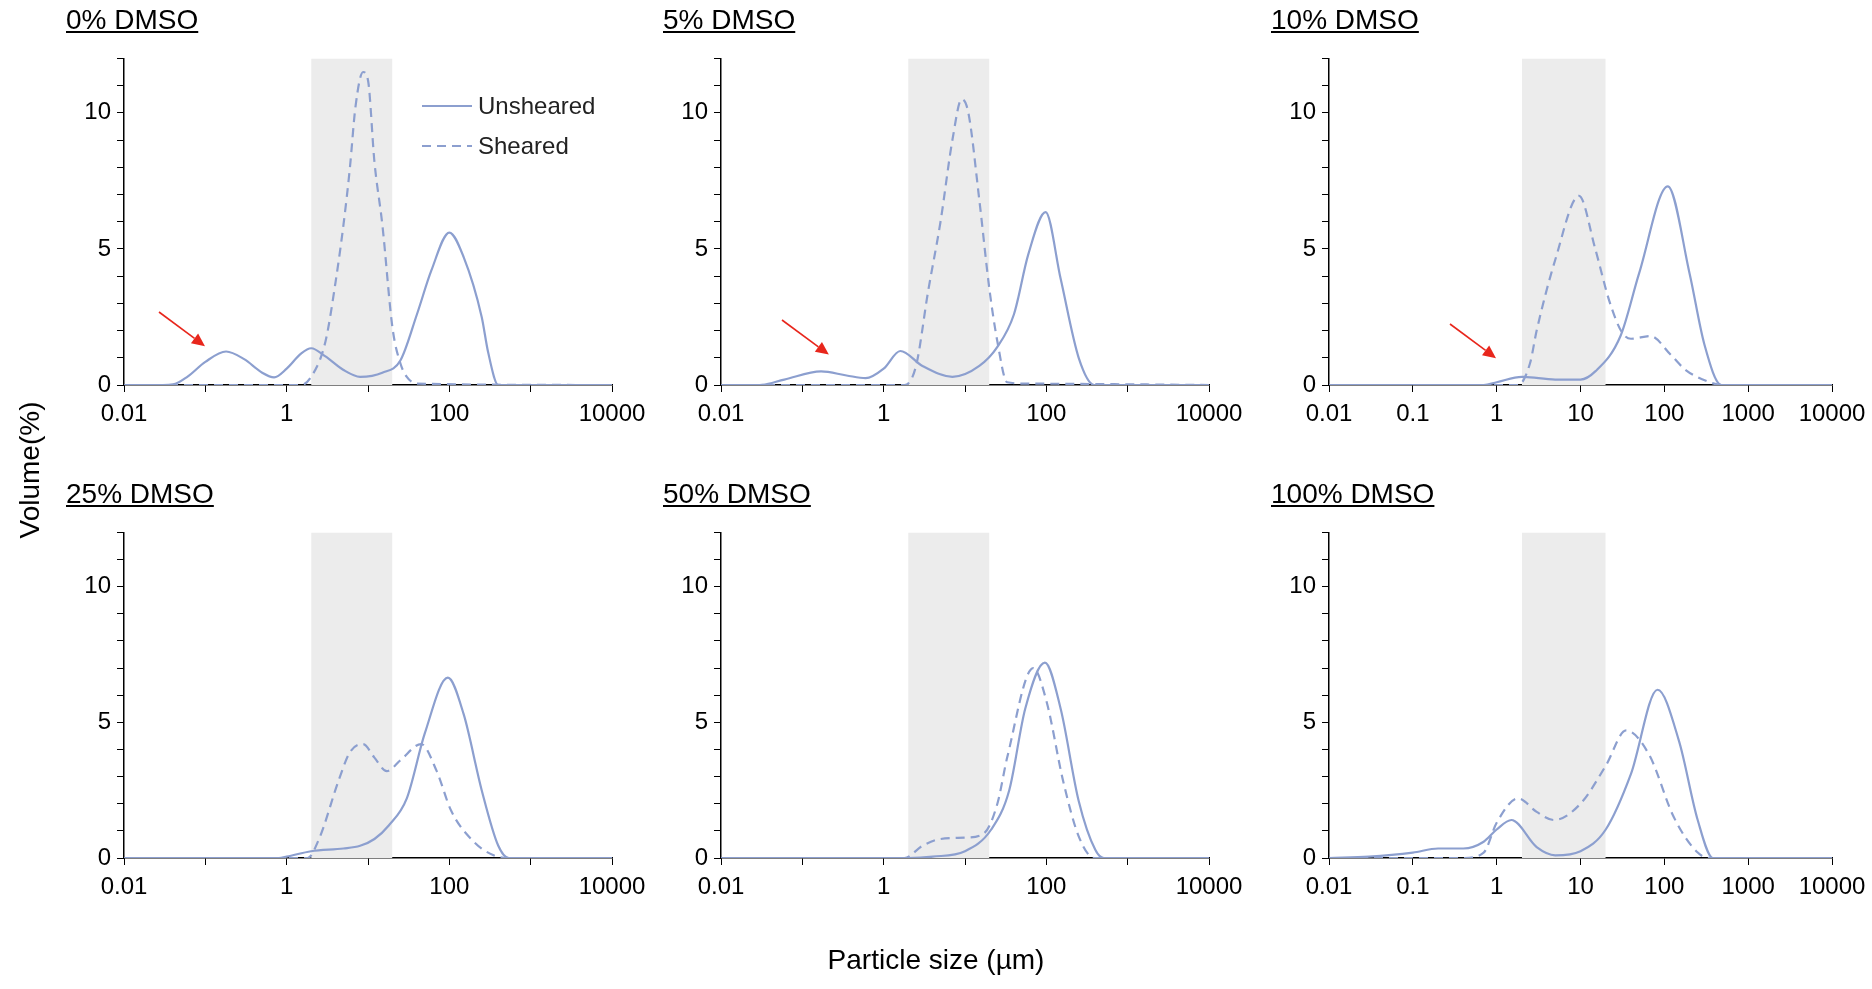 The height and width of the screenshot is (989, 1872). What do you see at coordinates (729, 20) in the screenshot?
I see `chart-title: 5% DMSO` at bounding box center [729, 20].